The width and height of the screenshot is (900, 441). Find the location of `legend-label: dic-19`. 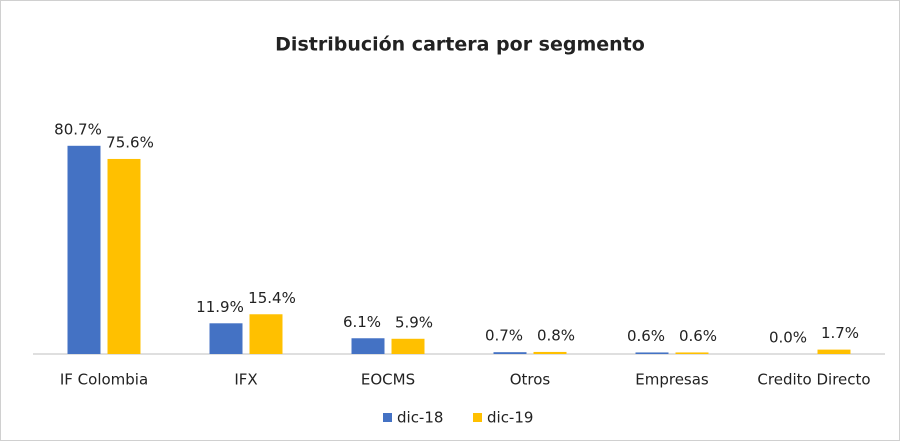

legend-label: dic-19 is located at coordinates (510, 418).